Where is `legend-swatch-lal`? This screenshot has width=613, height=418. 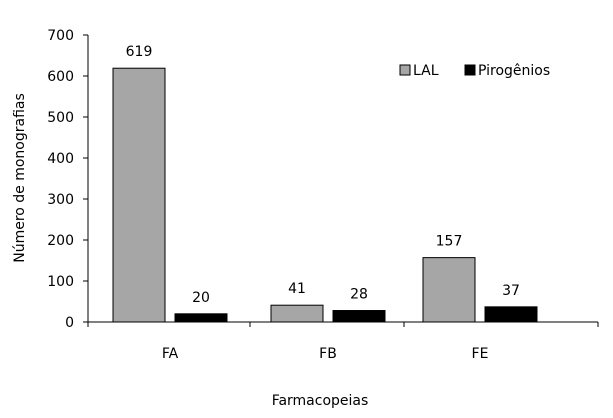 legend-swatch-lal is located at coordinates (405, 70).